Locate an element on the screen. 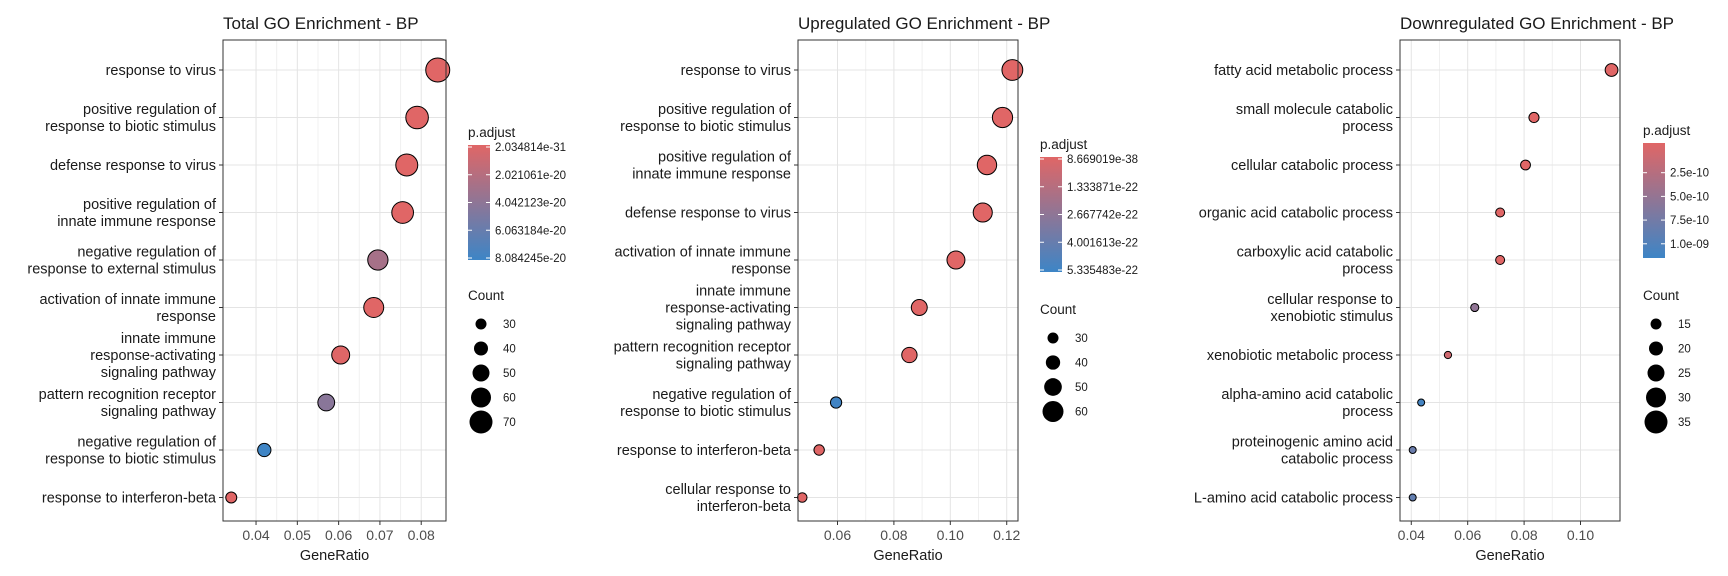 The height and width of the screenshot is (576, 1728). panel-3-size-legend-label: 15 is located at coordinates (1684, 325).